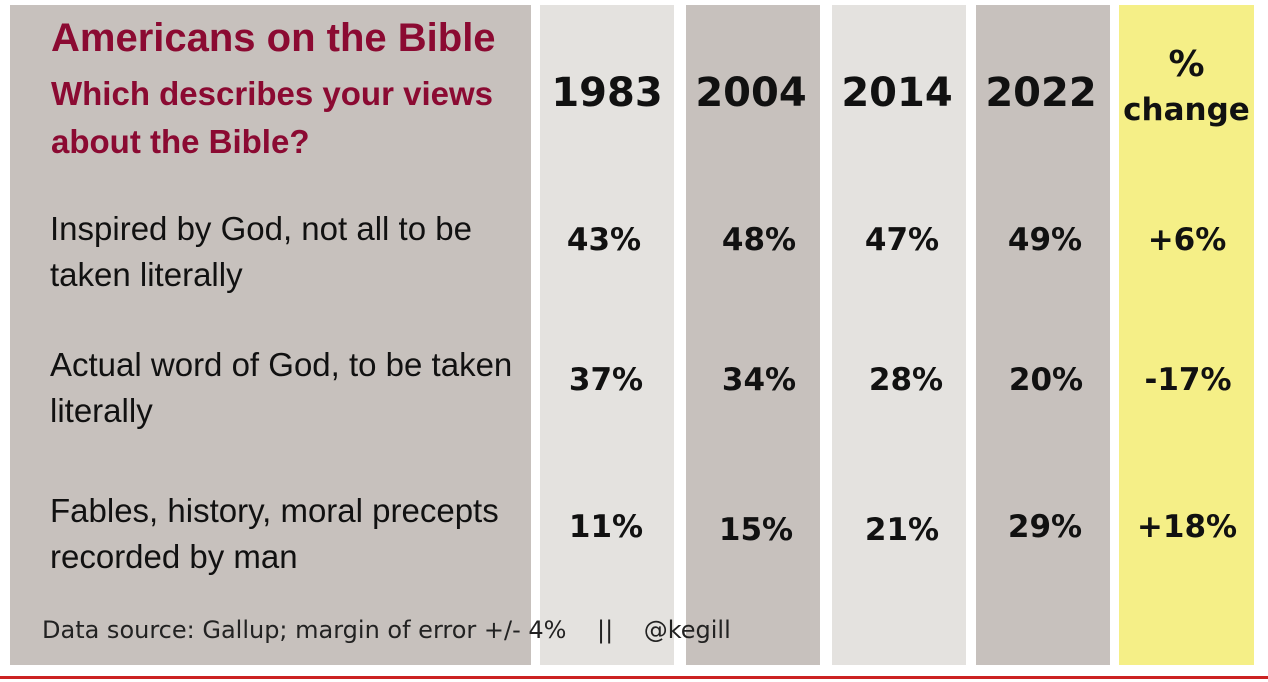 This screenshot has width=1268, height=682. What do you see at coordinates (1045, 240) in the screenshot?
I see `cell-inspired-2022: 49%` at bounding box center [1045, 240].